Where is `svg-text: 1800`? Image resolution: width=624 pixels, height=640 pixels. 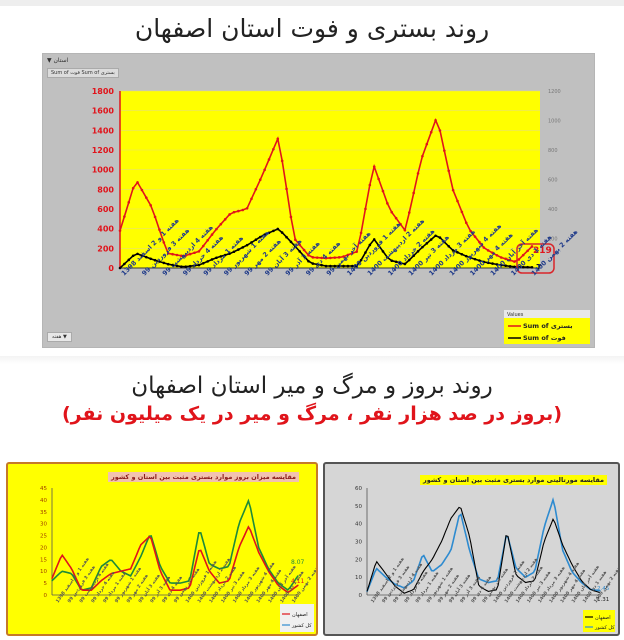 svg-text: 1800 is located at coordinates (103, 91).